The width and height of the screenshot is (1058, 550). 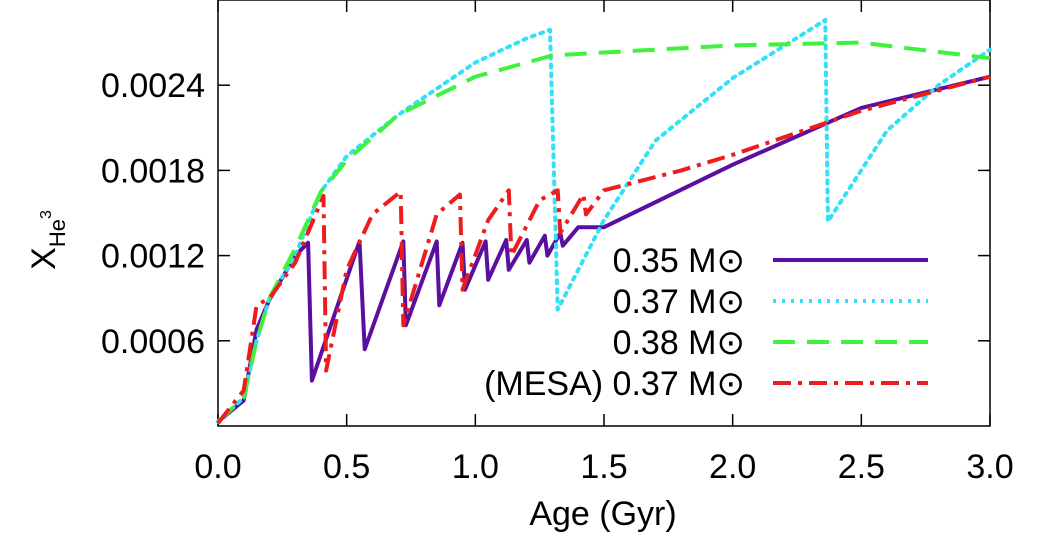 What do you see at coordinates (614, 384) in the screenshot?
I see `legend-label: (MESA) 0.37 M⊙` at bounding box center [614, 384].